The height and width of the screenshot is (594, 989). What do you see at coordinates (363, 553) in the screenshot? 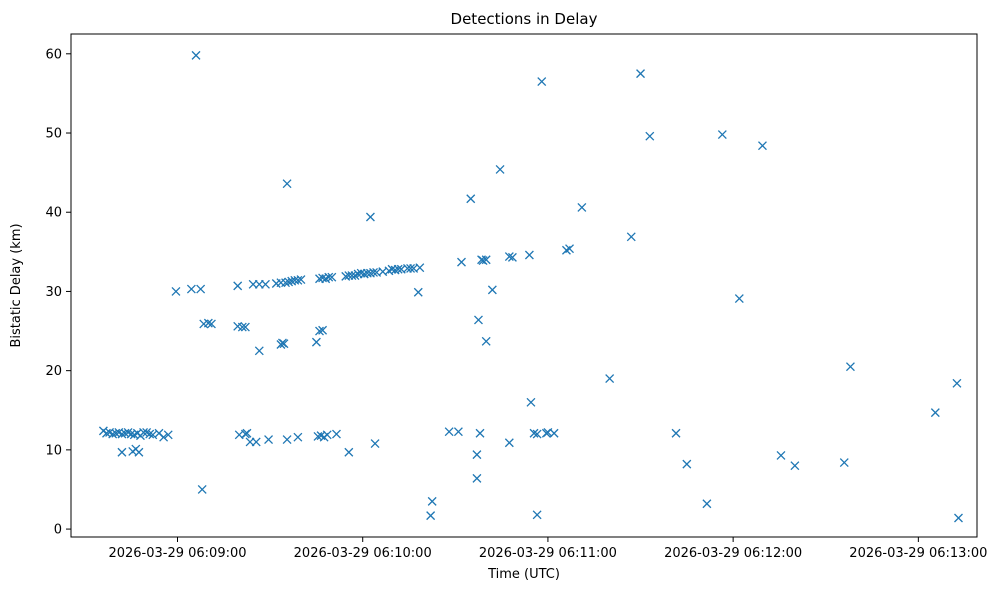
I see `x-tick-label: 2026-03-29 06:10:00` at bounding box center [363, 553].